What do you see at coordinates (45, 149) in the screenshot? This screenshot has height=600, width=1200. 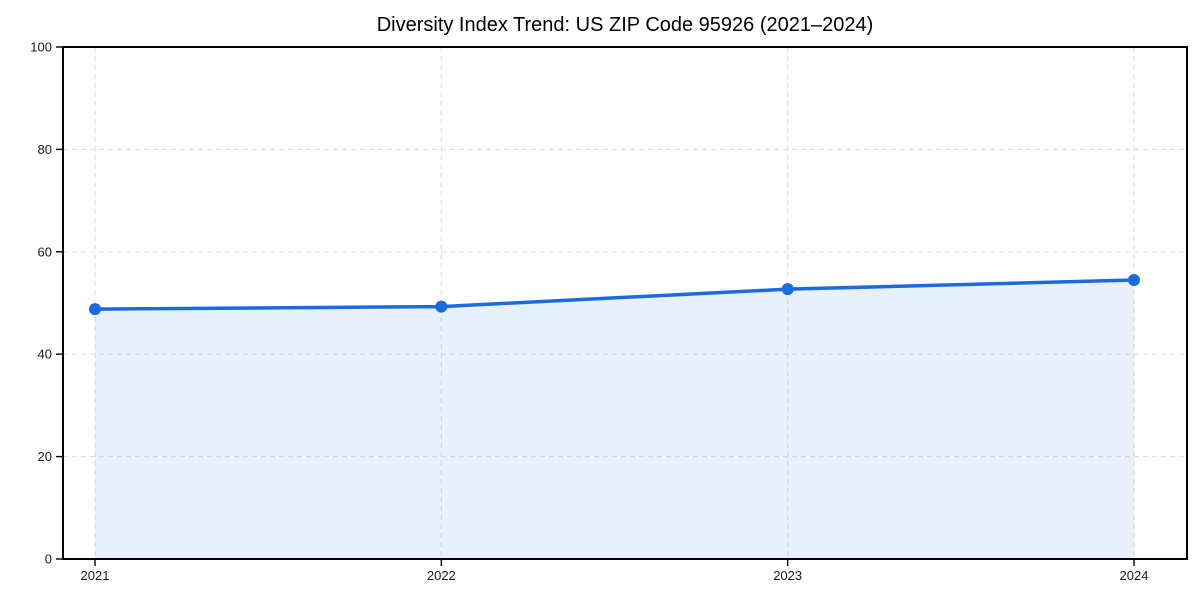 I see `y-tick-label: 80` at bounding box center [45, 149].